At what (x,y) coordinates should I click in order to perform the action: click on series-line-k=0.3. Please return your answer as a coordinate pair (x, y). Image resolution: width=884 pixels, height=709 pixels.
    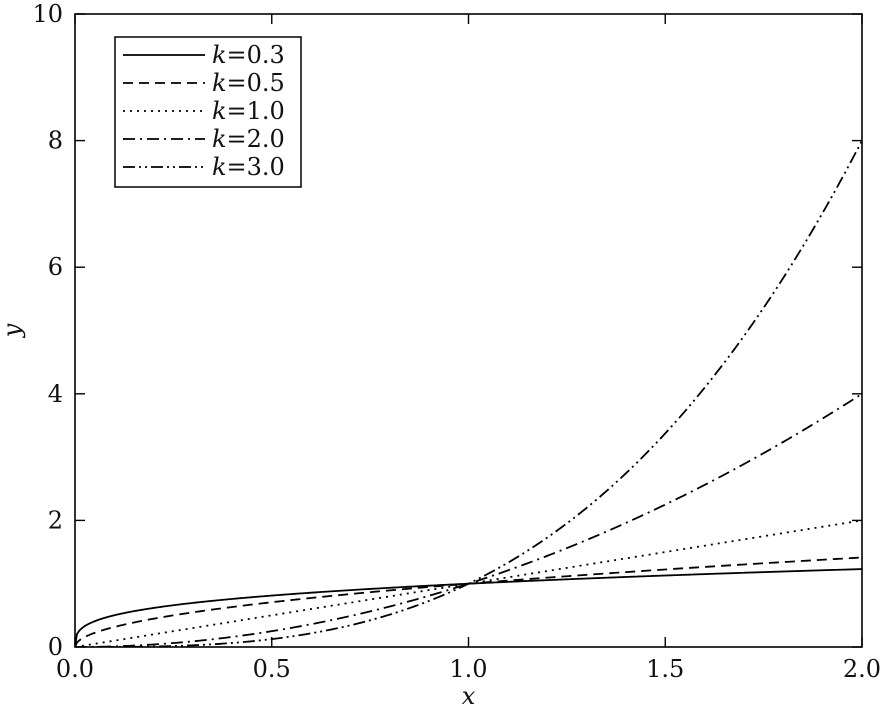
    Looking at the image, I should click on (468, 607).